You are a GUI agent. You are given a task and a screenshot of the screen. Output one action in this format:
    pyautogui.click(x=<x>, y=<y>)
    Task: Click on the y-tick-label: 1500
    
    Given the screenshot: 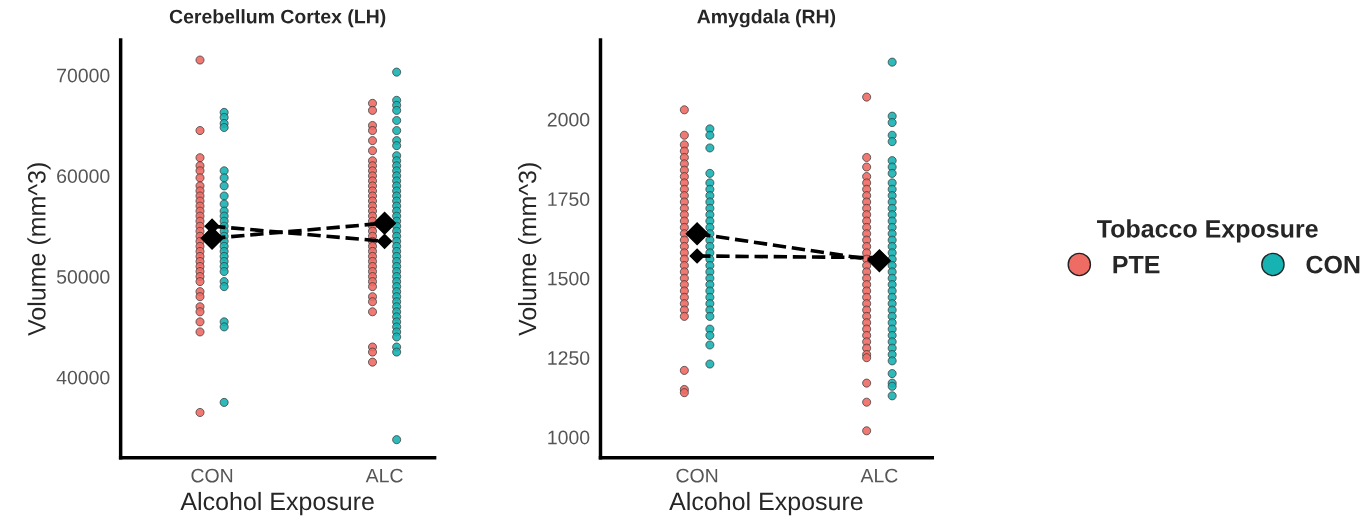 What is the action you would take?
    pyautogui.click(x=569, y=278)
    